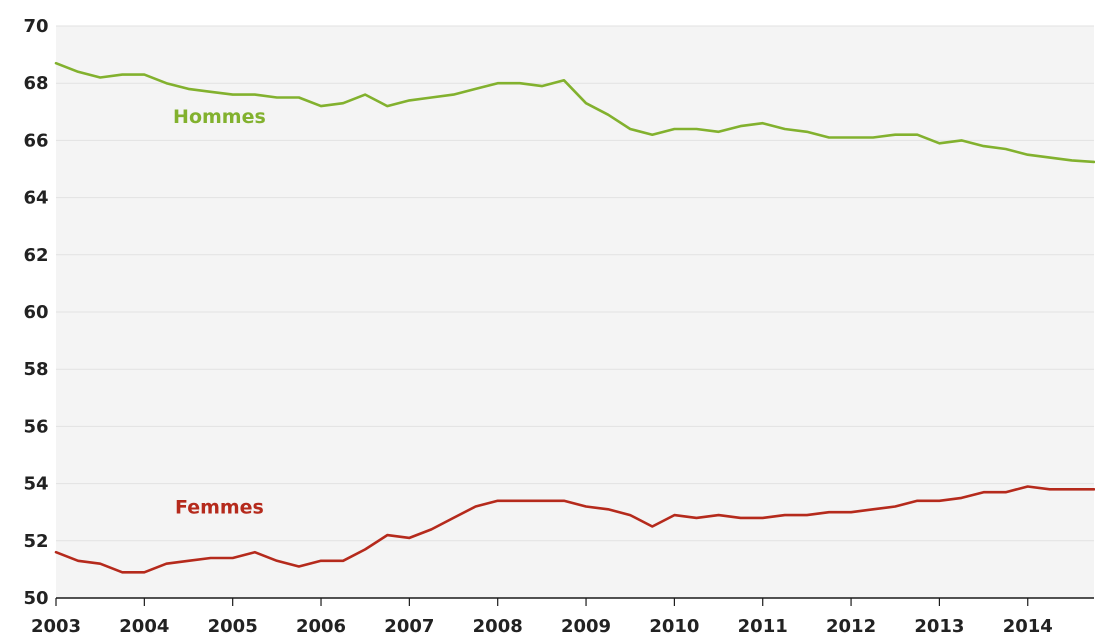 This screenshot has height=637, width=1095. What do you see at coordinates (56, 626) in the screenshot?
I see `x-tick-label: 2003` at bounding box center [56, 626].